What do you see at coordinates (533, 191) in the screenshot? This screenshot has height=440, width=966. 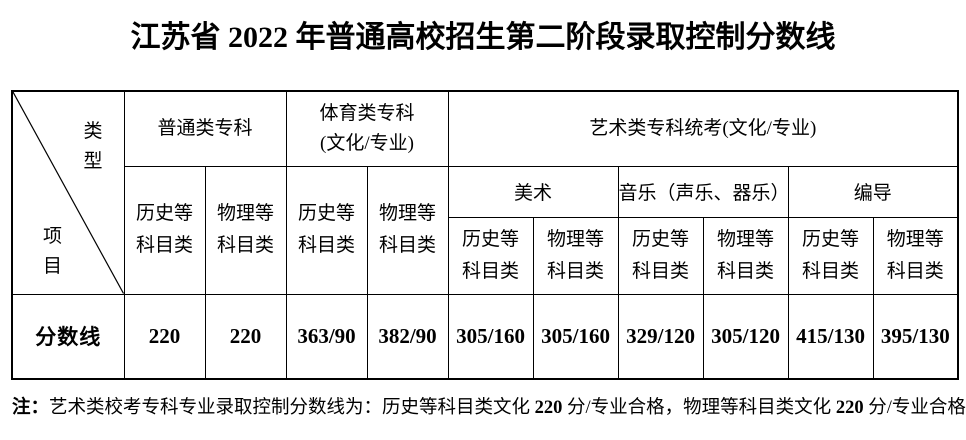 I see `art-category-fine-arts: 美术` at bounding box center [533, 191].